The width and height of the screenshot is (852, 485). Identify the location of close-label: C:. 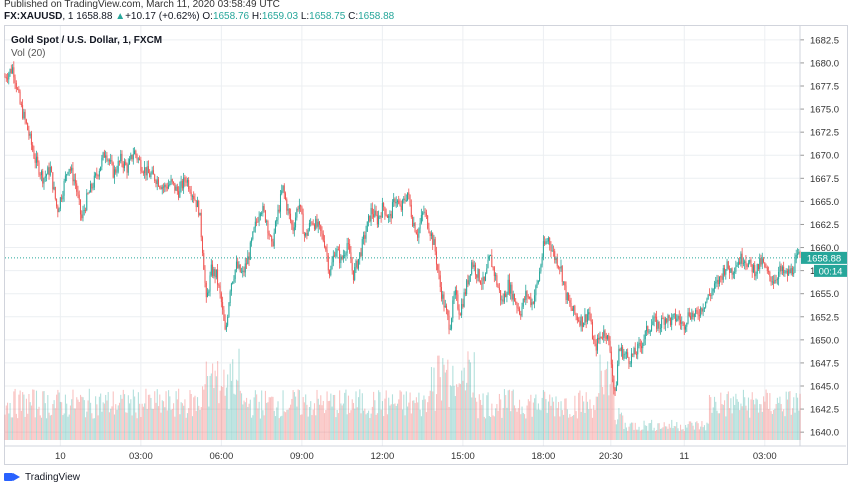
(353, 16).